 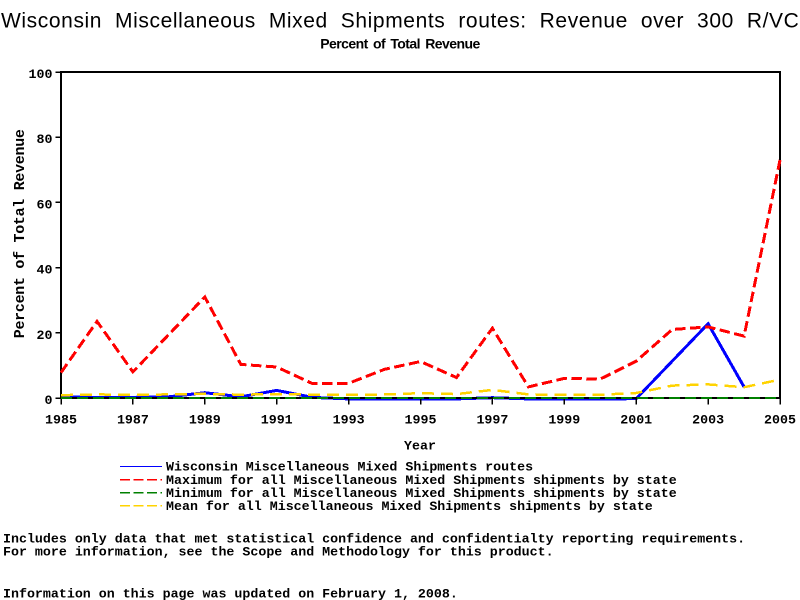 What do you see at coordinates (420, 446) in the screenshot?
I see `svg-text: Year` at bounding box center [420, 446].